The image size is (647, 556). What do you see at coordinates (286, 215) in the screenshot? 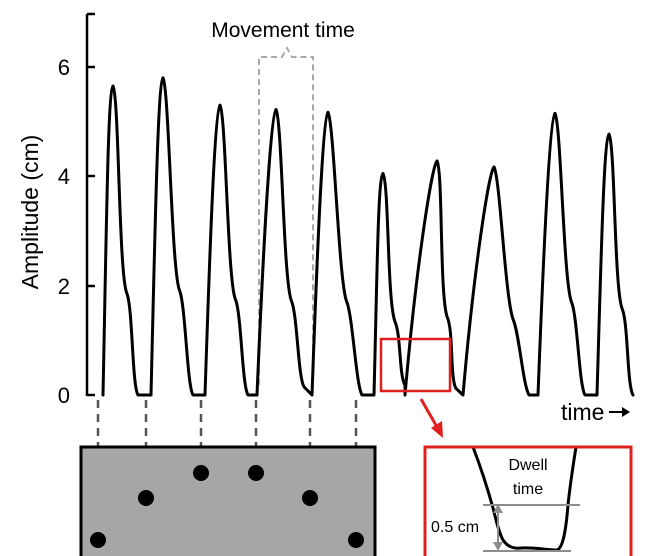
I see `movement-time-bracket` at bounding box center [286, 215].